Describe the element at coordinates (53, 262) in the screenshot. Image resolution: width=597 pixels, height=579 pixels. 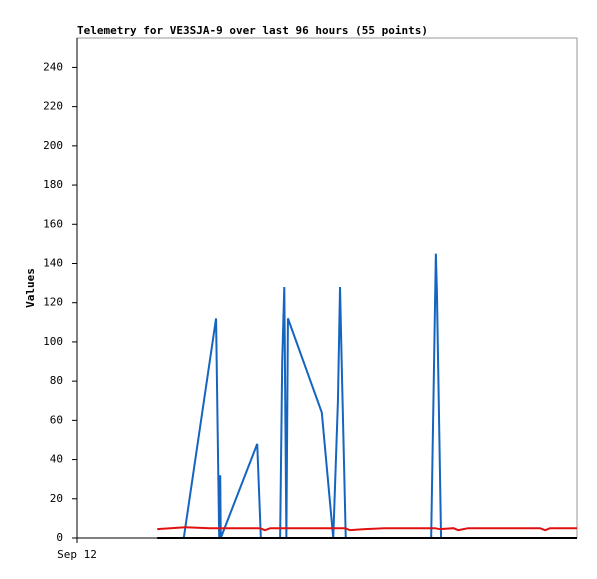
I see `y-tick-label: 140` at that location.